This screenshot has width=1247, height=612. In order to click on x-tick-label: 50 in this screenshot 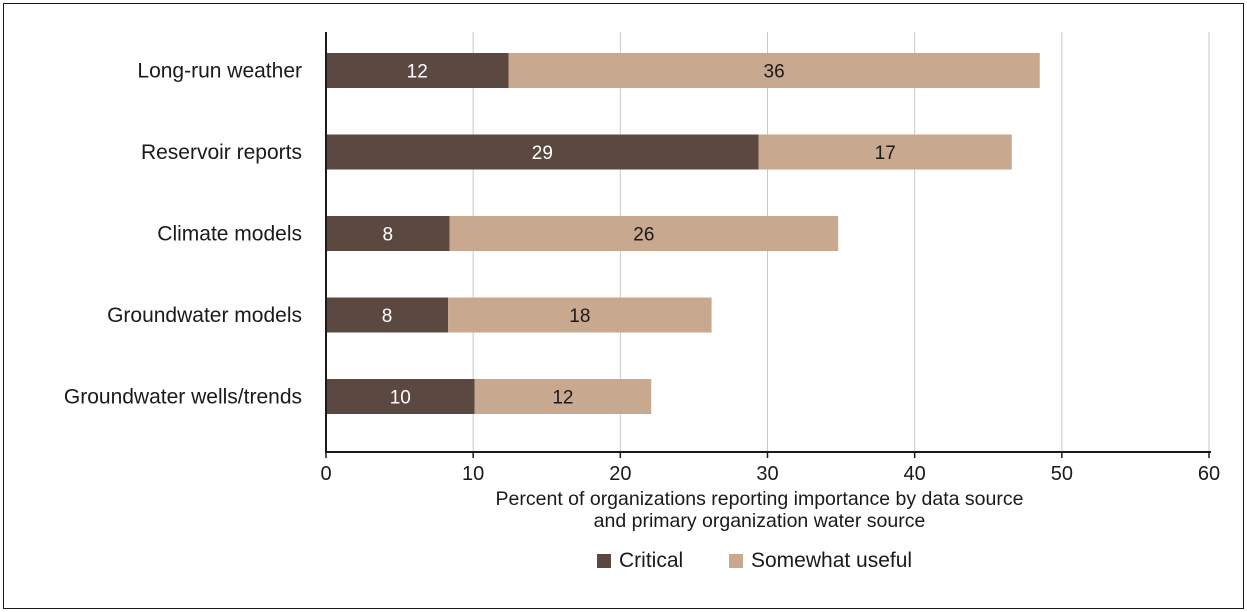, I will do `click(1062, 474)`.